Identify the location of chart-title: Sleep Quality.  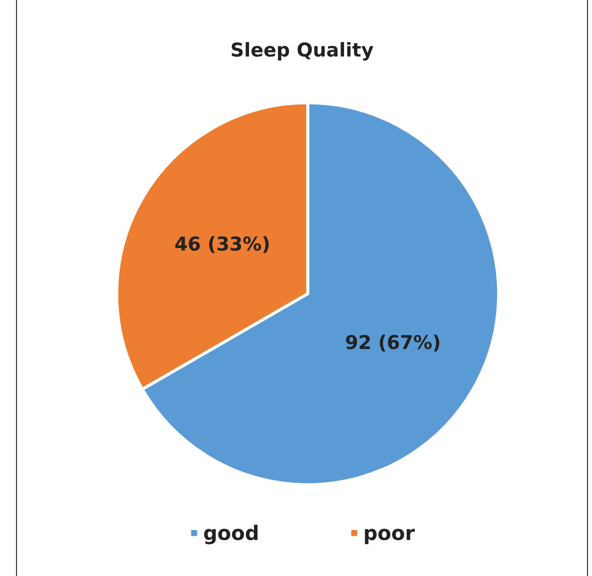
(302, 51).